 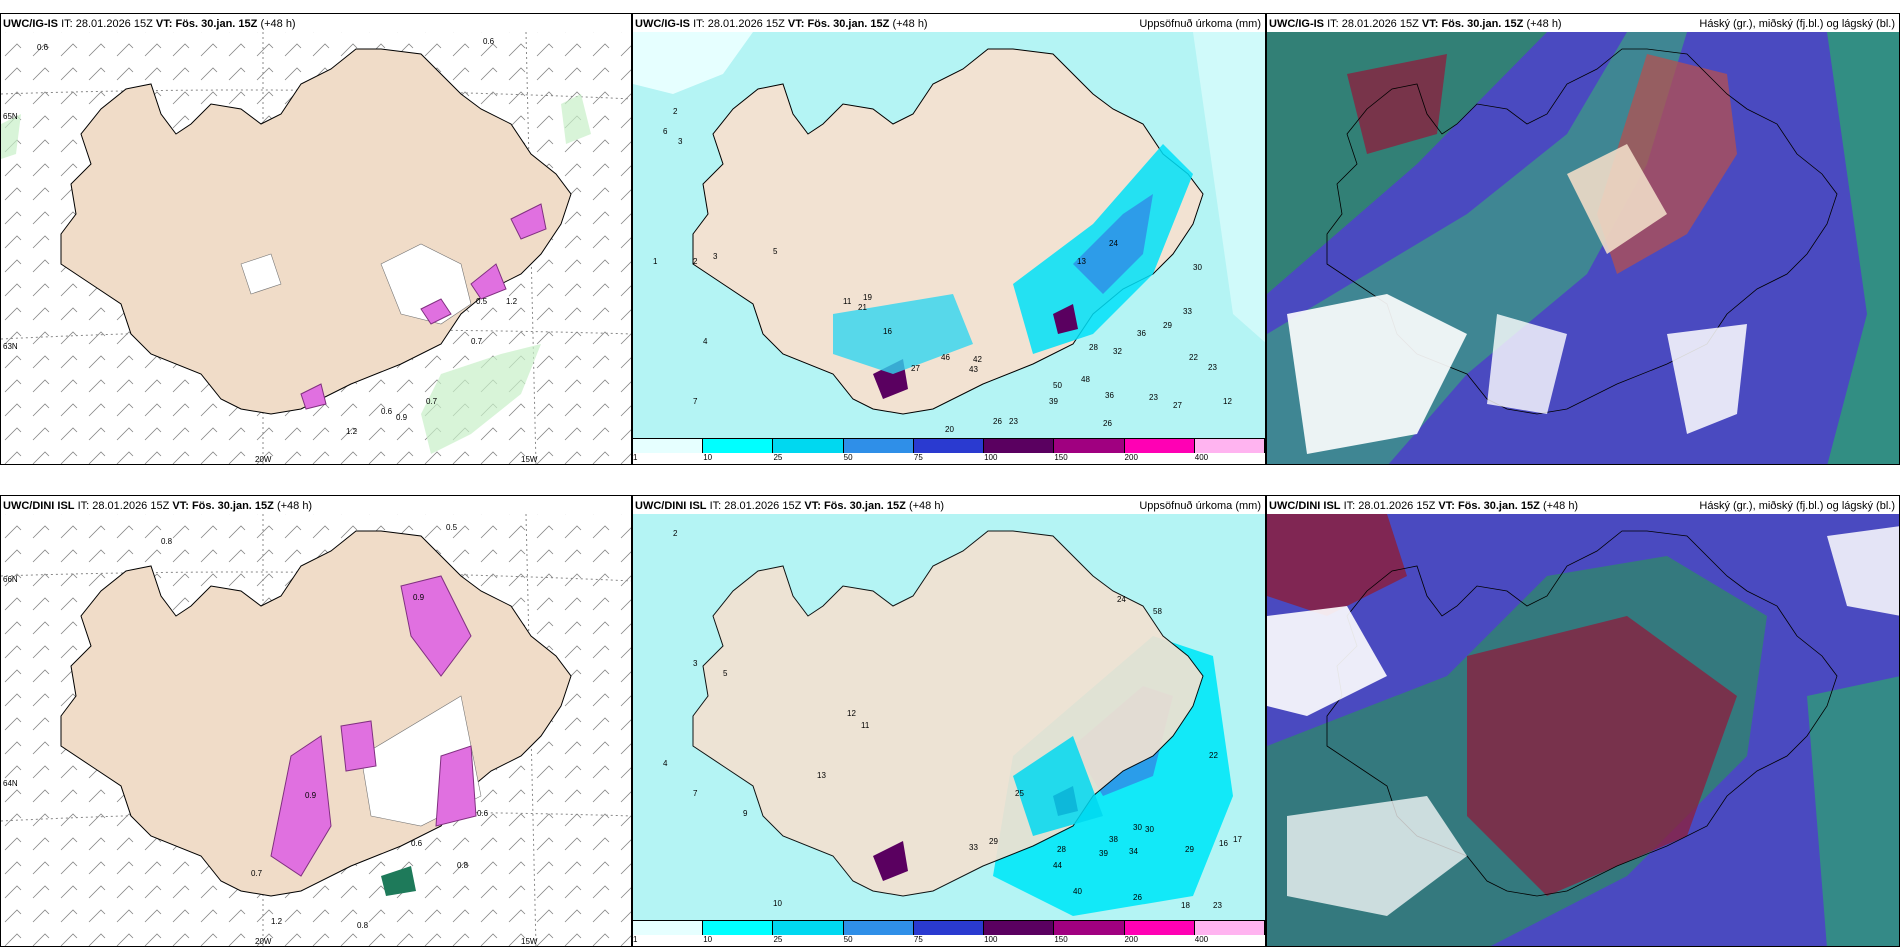 What do you see at coordinates (949, 927) in the screenshot?
I see `colorbar-cells` at bounding box center [949, 927].